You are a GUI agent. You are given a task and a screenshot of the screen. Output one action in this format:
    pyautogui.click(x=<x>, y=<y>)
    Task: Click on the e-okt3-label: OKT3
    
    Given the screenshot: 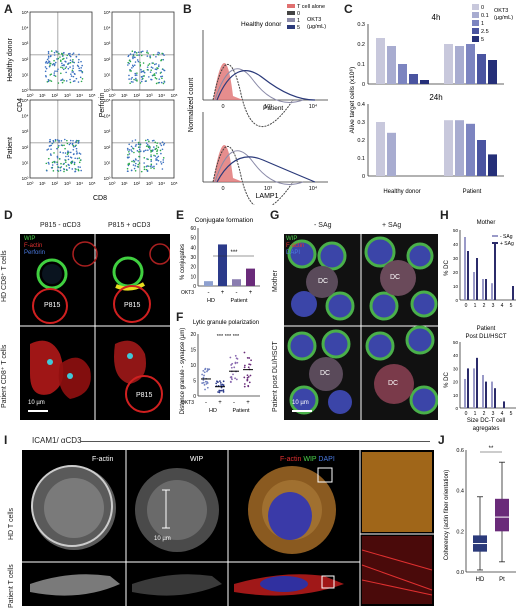 What is the action you would take?
    pyautogui.click(x=187, y=293)
    